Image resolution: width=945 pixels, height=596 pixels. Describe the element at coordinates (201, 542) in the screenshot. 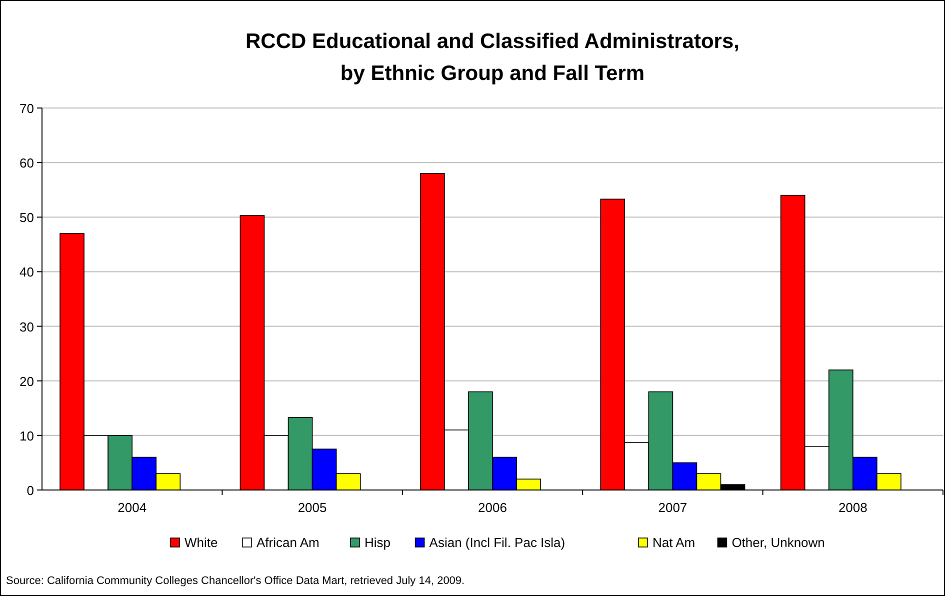

I see `legend-label: White` at that location.